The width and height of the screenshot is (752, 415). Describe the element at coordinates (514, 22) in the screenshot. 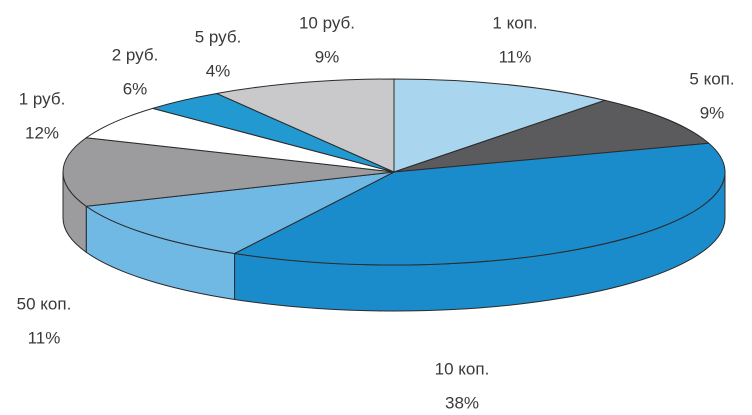

I see `slice-label: 1 коп.` at that location.